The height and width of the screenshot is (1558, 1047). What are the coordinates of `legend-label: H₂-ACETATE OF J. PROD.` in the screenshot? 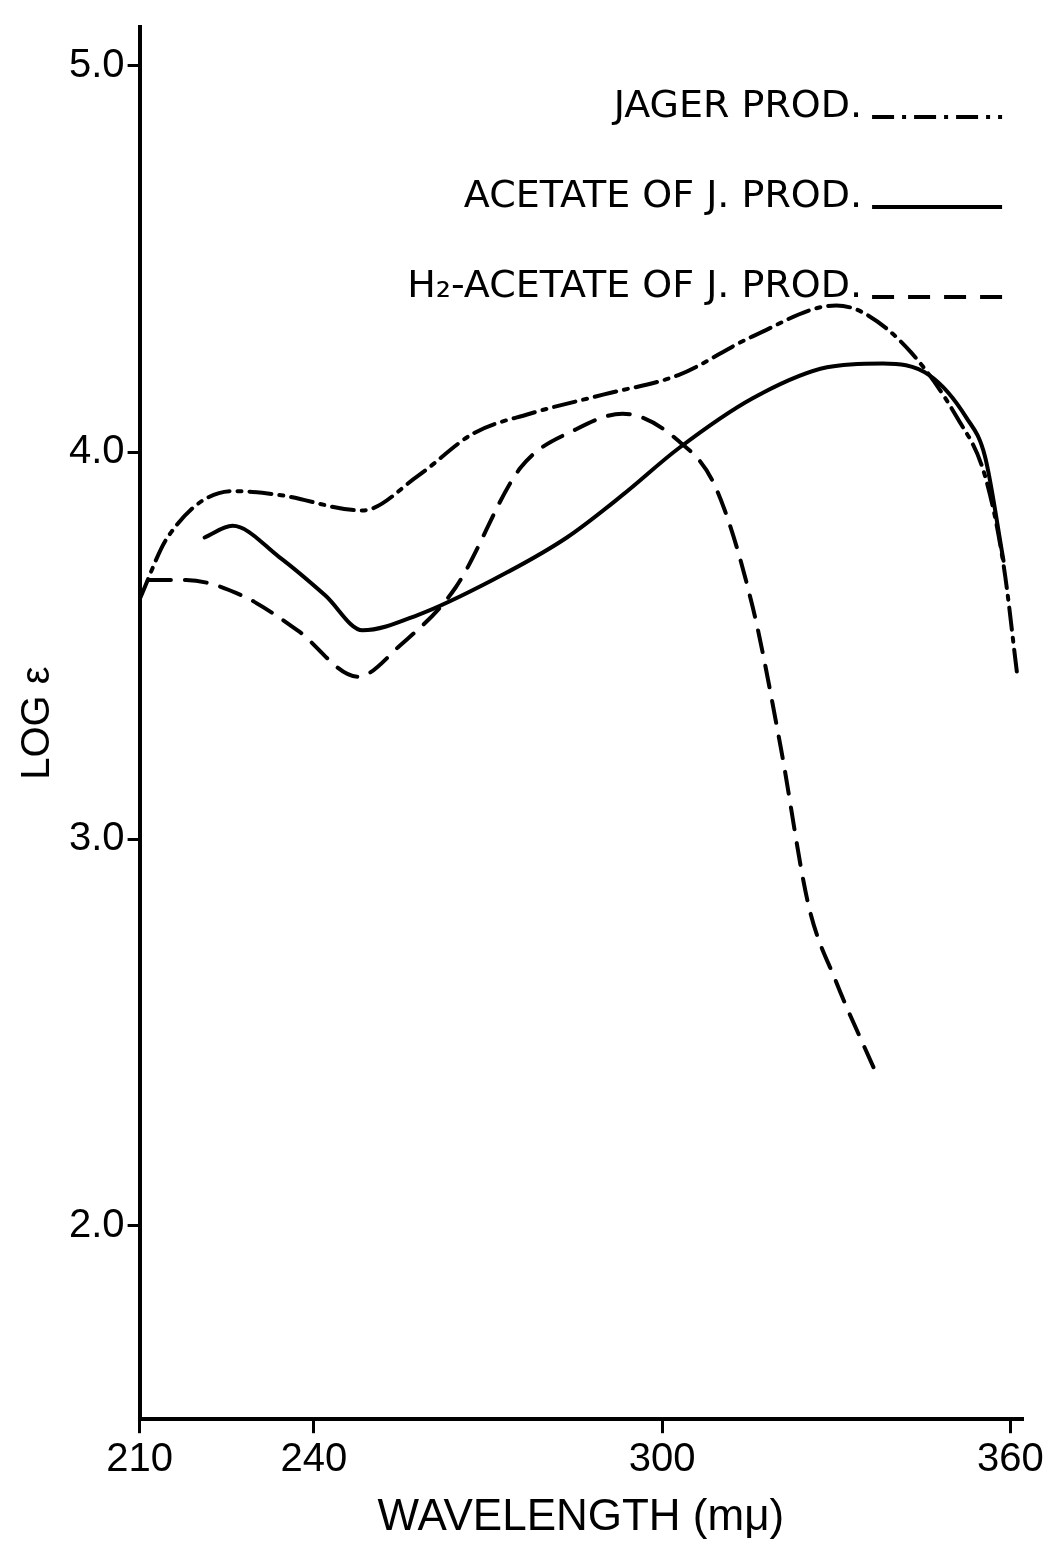 It's located at (635, 283).